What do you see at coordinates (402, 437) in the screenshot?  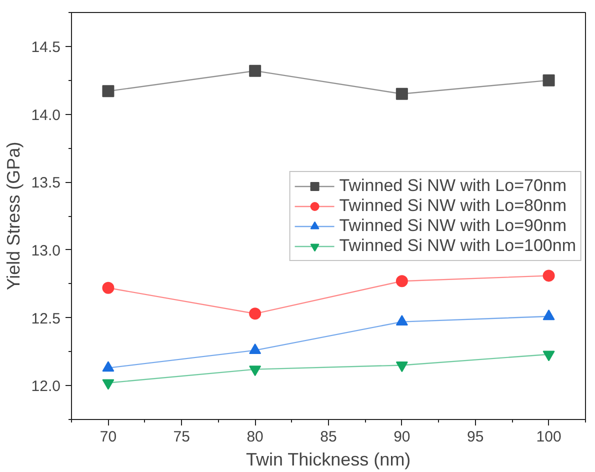 I see `x-tick-label: 90` at bounding box center [402, 437].